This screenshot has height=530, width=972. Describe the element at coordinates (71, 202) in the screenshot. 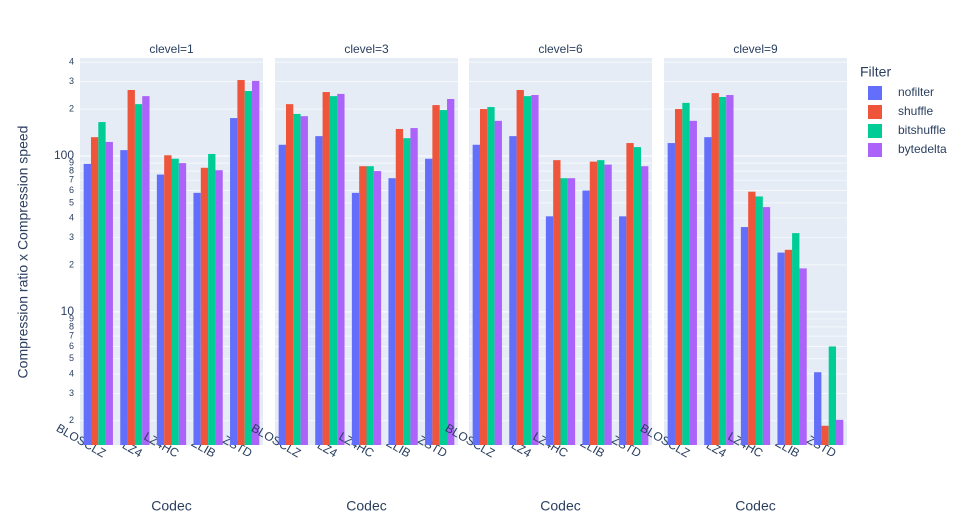

I see `y-tick-label: 5` at that location.